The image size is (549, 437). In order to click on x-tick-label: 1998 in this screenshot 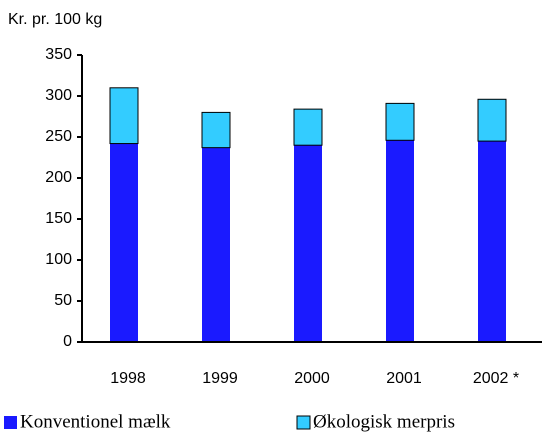, I will do `click(128, 378)`.